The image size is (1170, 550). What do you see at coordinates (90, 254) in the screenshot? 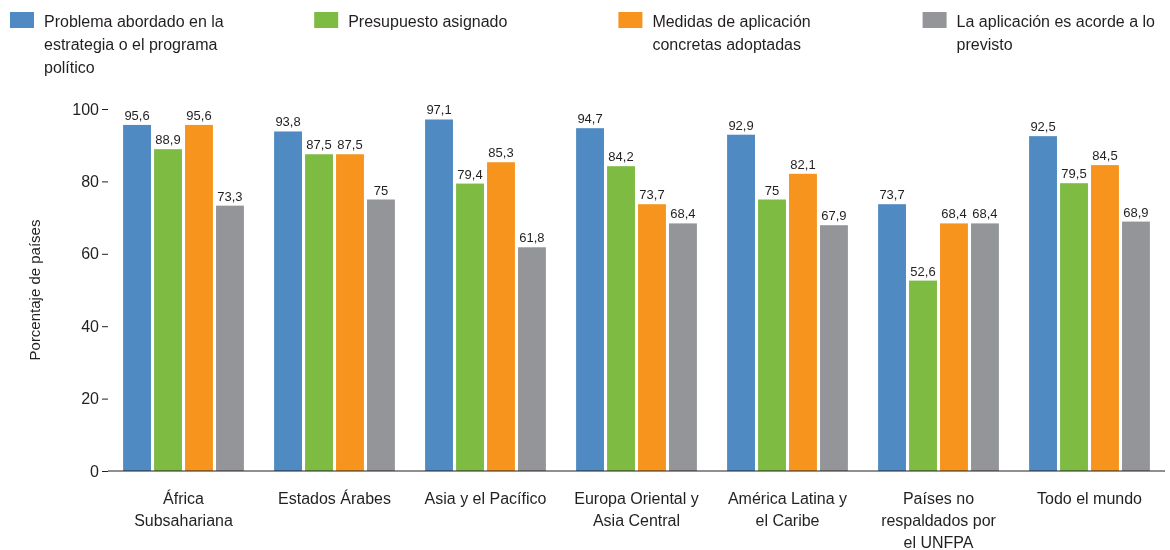
I see `y-tick-label: 60` at bounding box center [90, 254].